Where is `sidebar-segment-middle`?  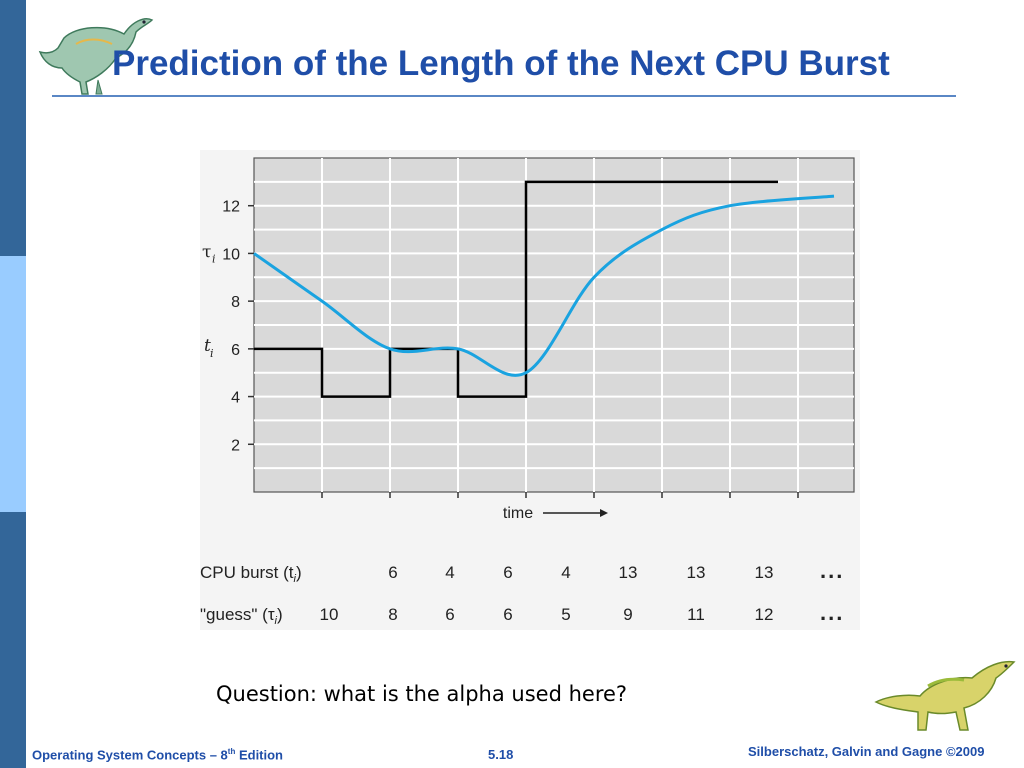
sidebar-segment-middle is located at coordinates (13, 384).